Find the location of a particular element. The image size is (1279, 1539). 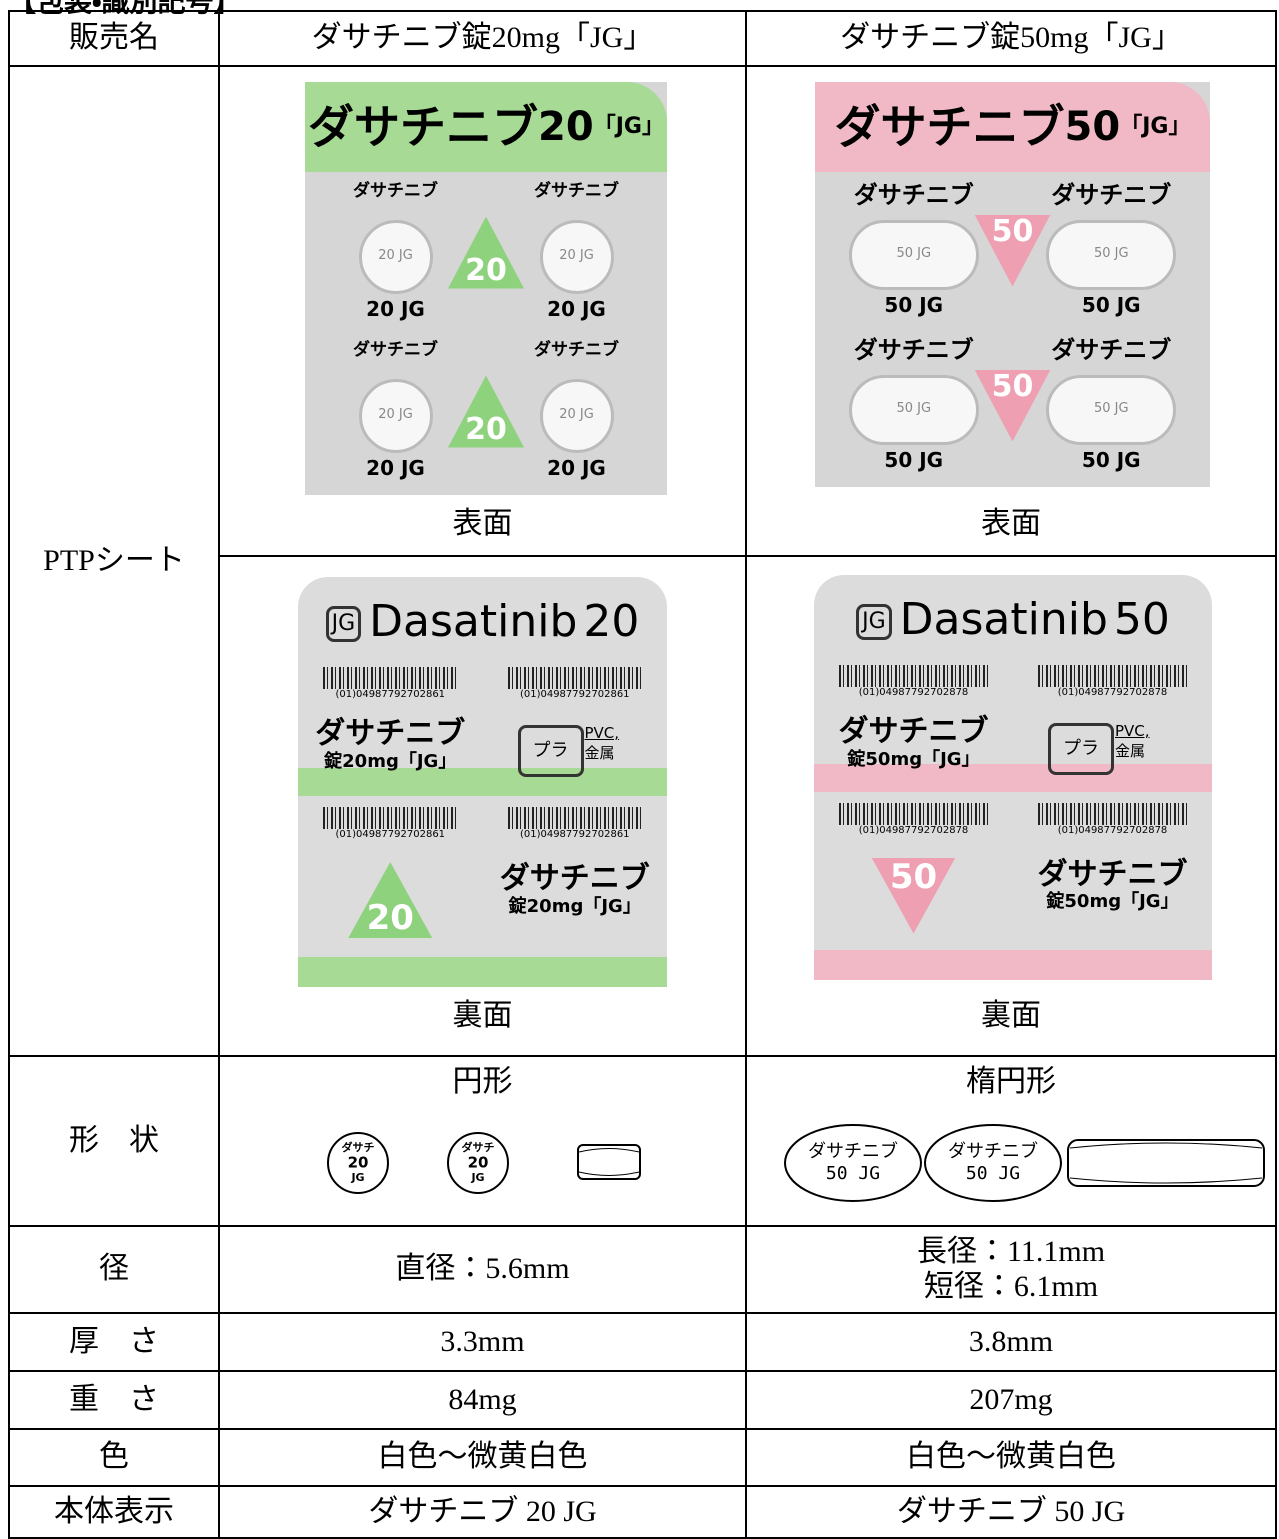

shape-name: 円形 is located at coordinates (482, 1081).